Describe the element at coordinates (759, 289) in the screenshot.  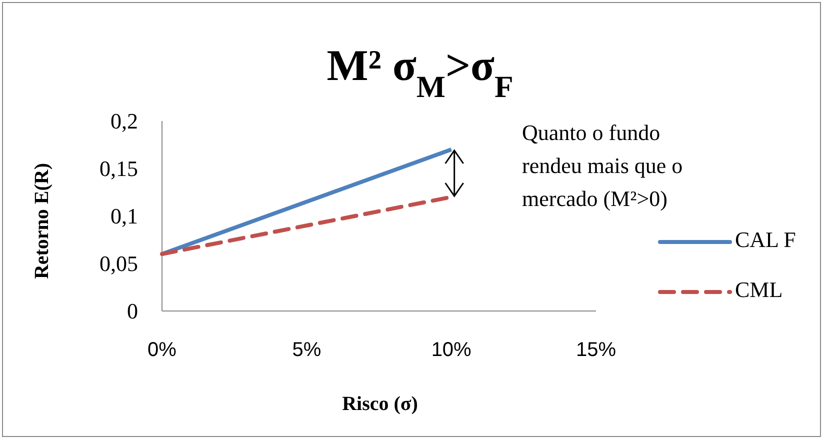
I see `legend-label: CML` at that location.